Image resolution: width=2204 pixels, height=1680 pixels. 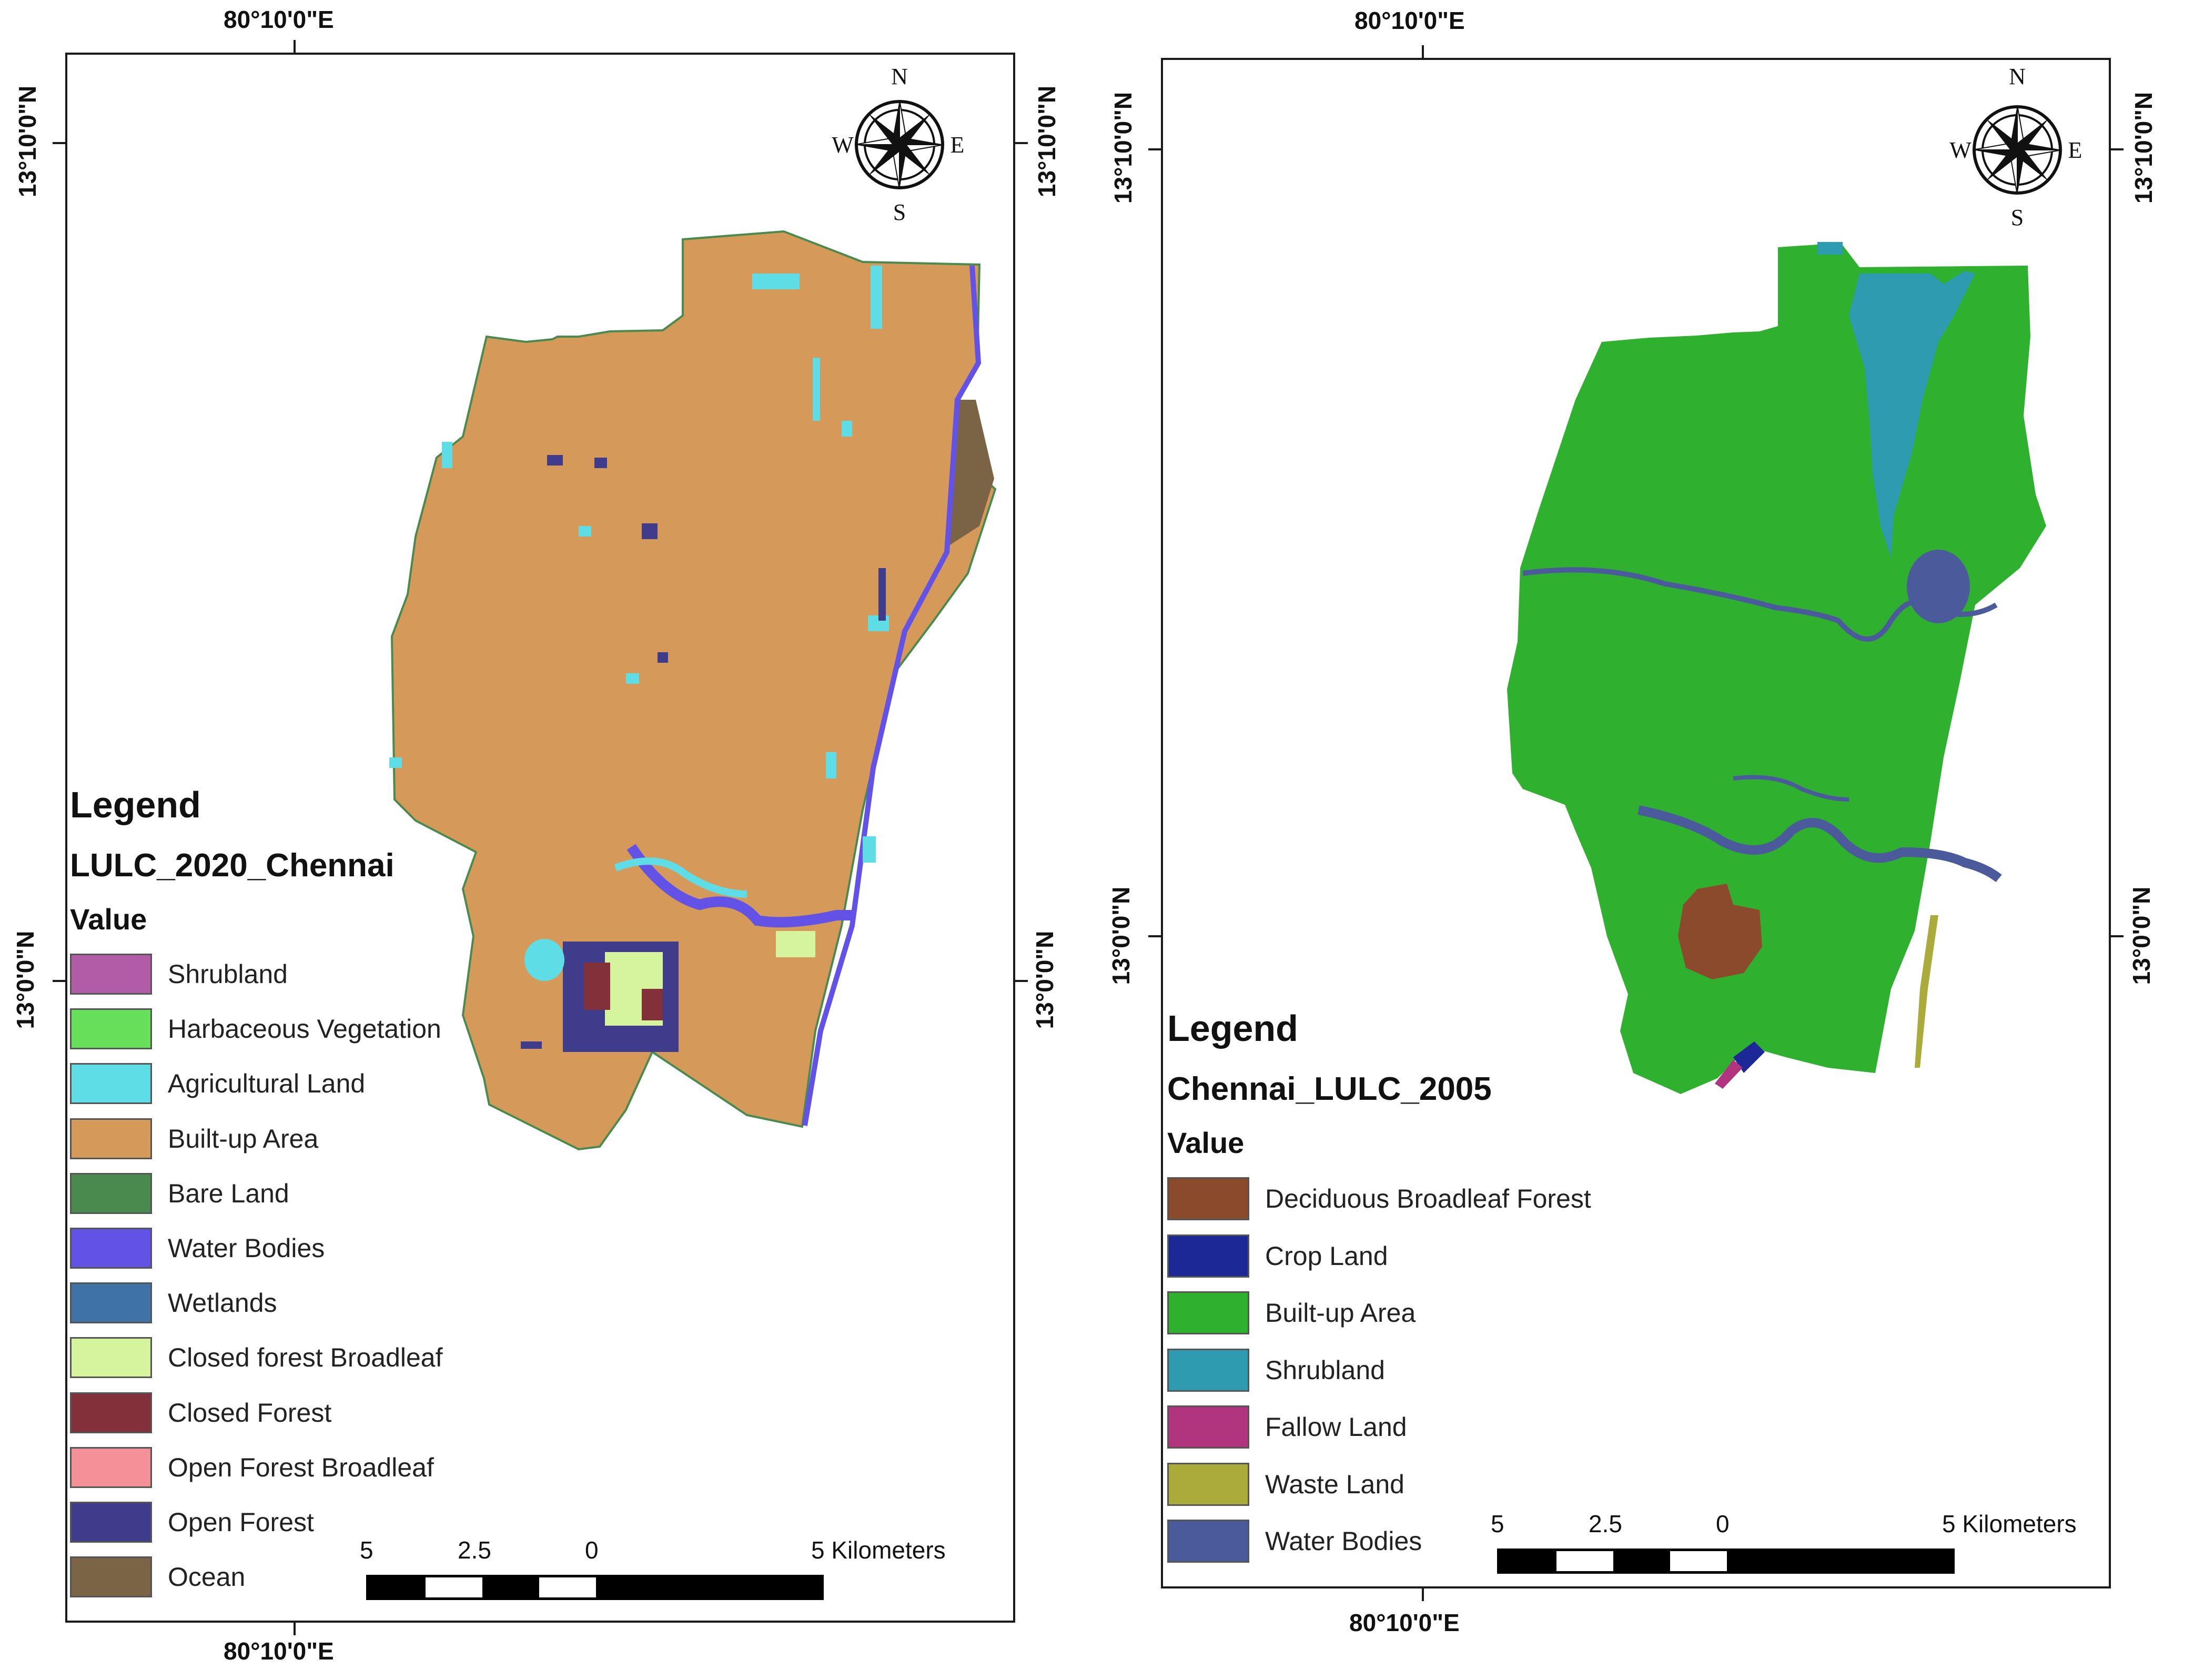 I want to click on river-branch, so click(x=1791, y=788).